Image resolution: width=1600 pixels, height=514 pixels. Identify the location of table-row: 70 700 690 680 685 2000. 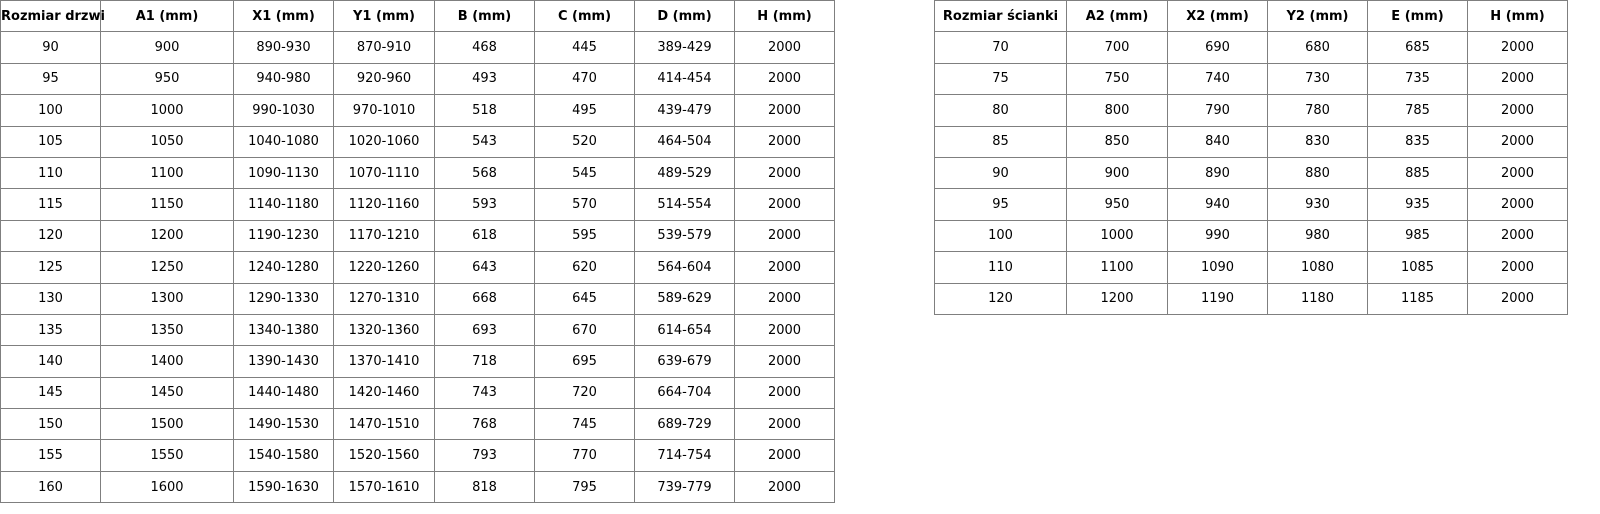
(1251, 47).